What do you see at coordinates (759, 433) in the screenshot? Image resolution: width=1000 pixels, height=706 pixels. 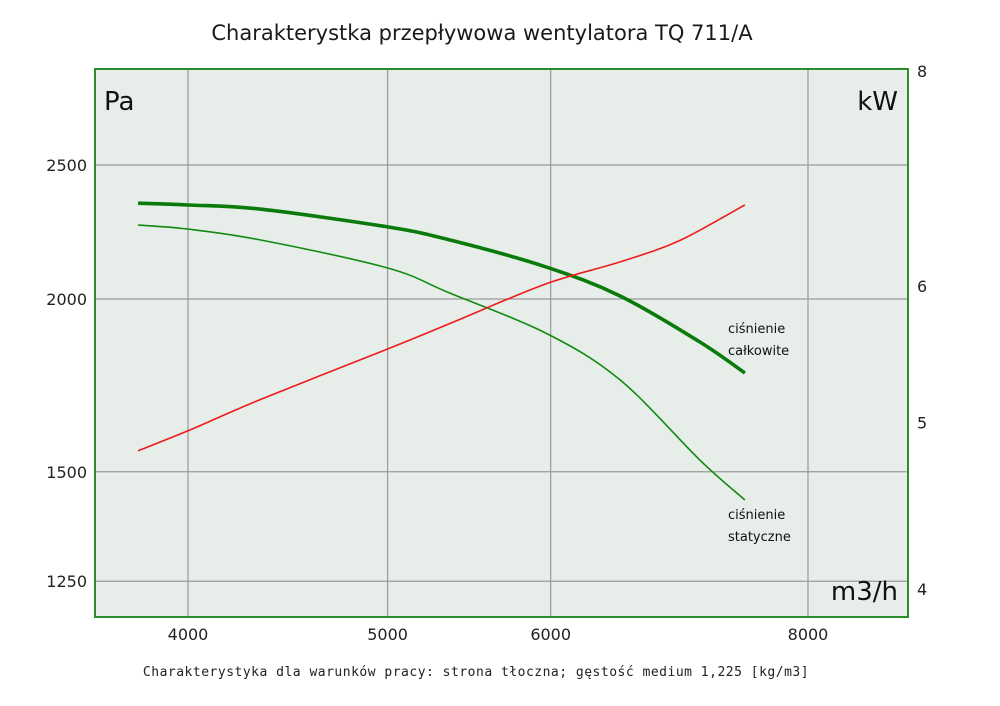 I see `series-annotations: ciśnienie całkowite ciśnienie statyczne` at bounding box center [759, 433].